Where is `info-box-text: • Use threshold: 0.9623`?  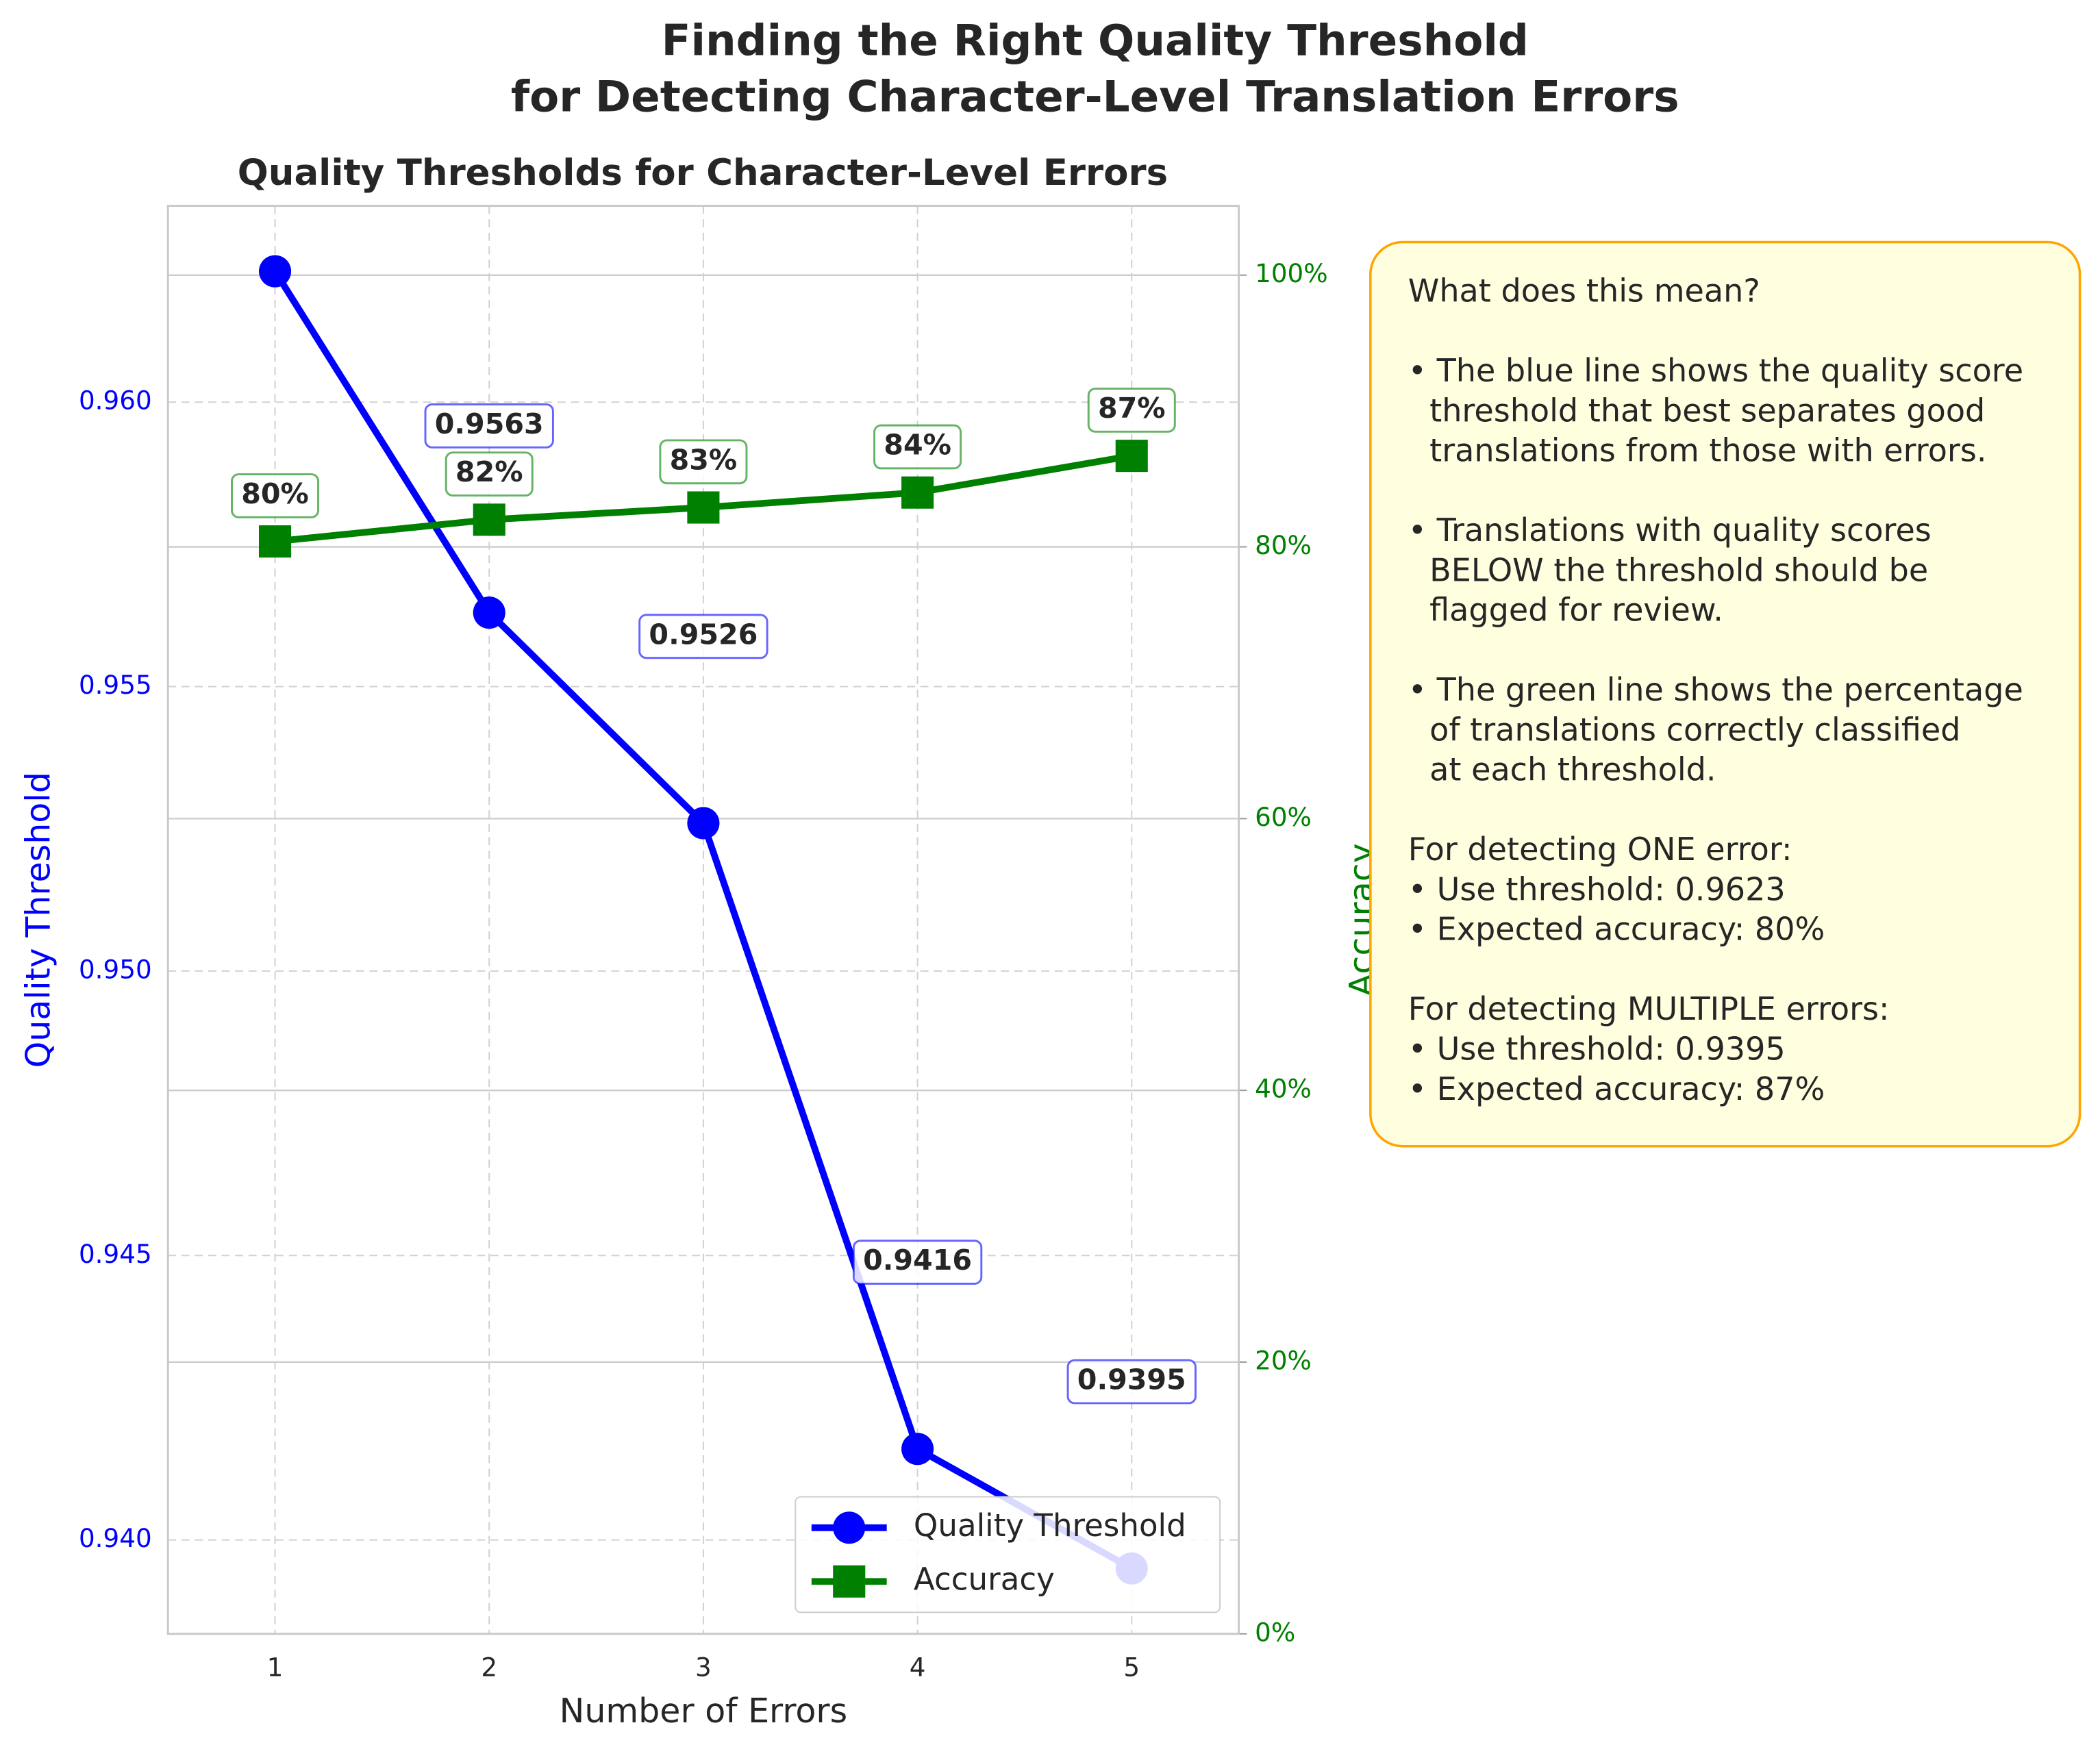
info-box-text: • Use threshold: 0.9623 is located at coordinates (1597, 888).